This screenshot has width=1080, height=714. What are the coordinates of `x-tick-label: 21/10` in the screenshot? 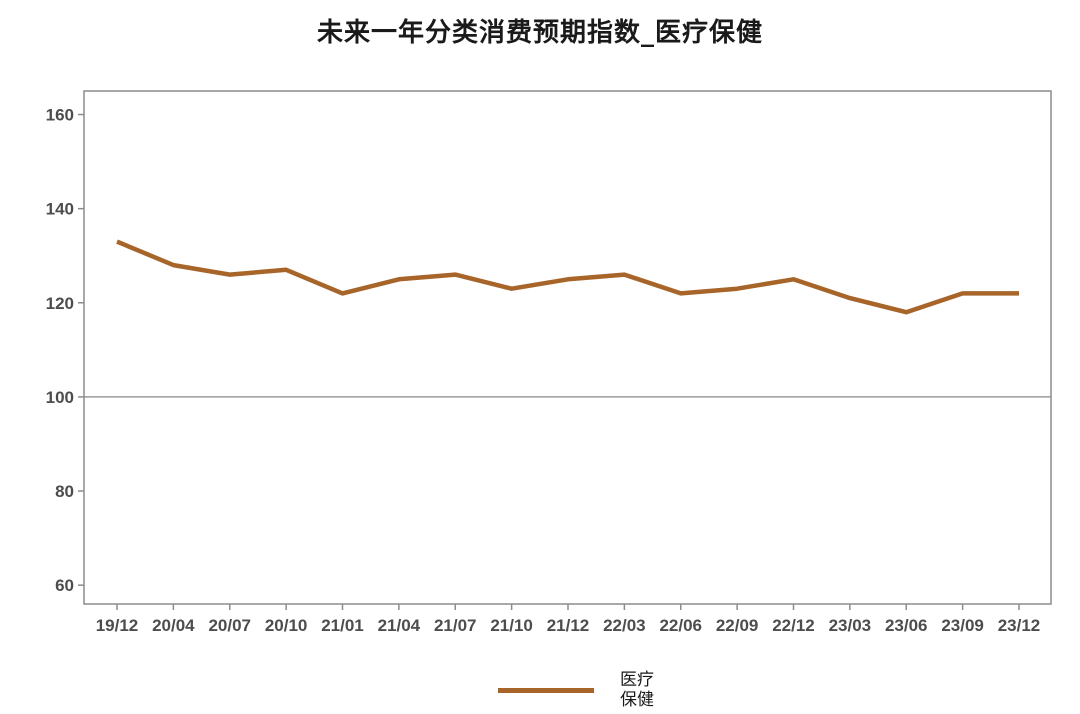 It's located at (511, 625).